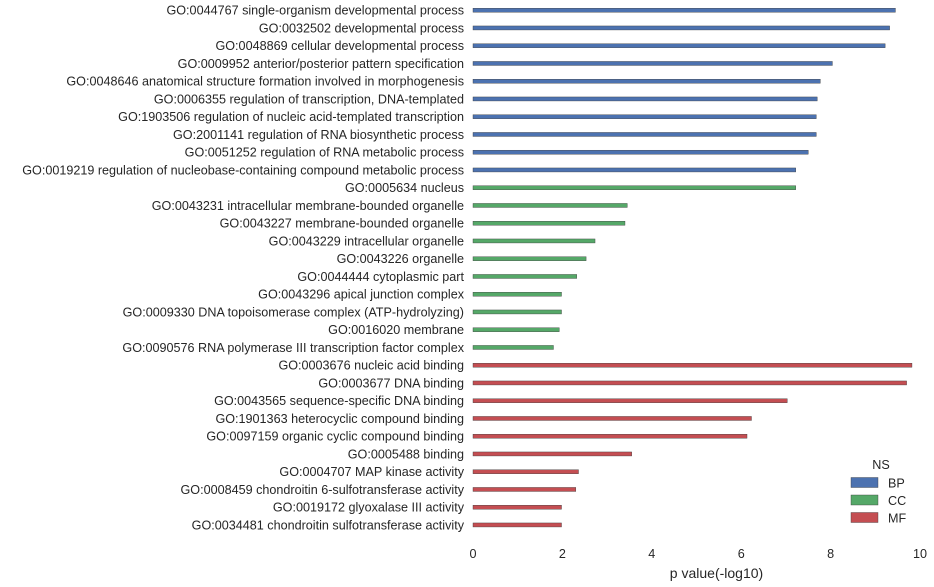  What do you see at coordinates (864, 500) in the screenshot?
I see `legend-swatch-cc` at bounding box center [864, 500].